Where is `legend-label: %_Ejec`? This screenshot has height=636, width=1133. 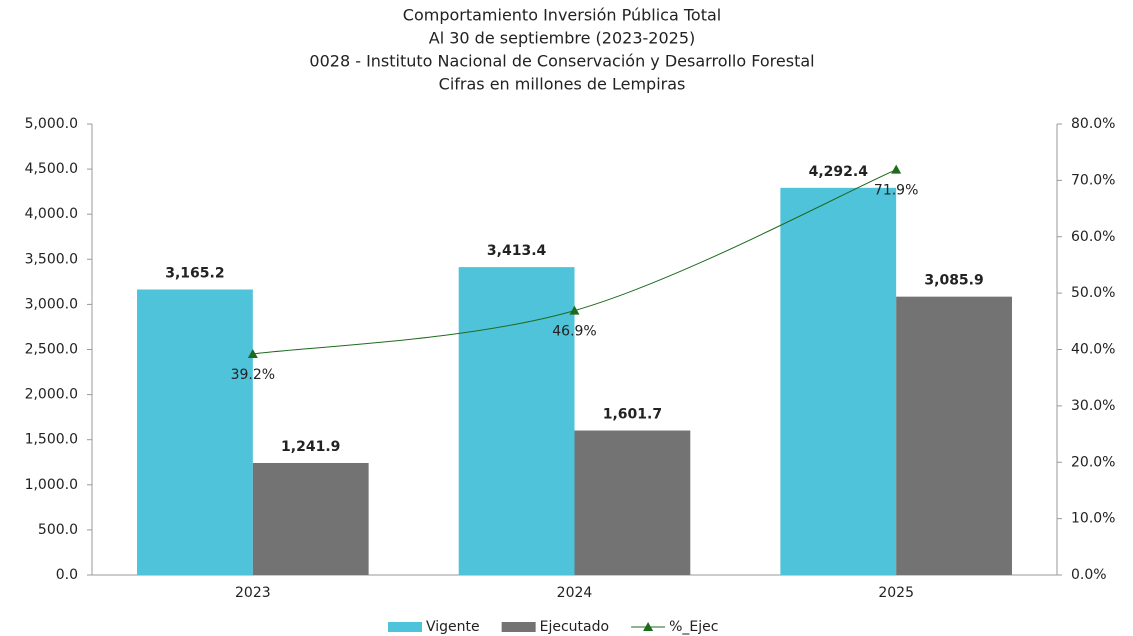 legend-label: %_Ejec is located at coordinates (693, 627).